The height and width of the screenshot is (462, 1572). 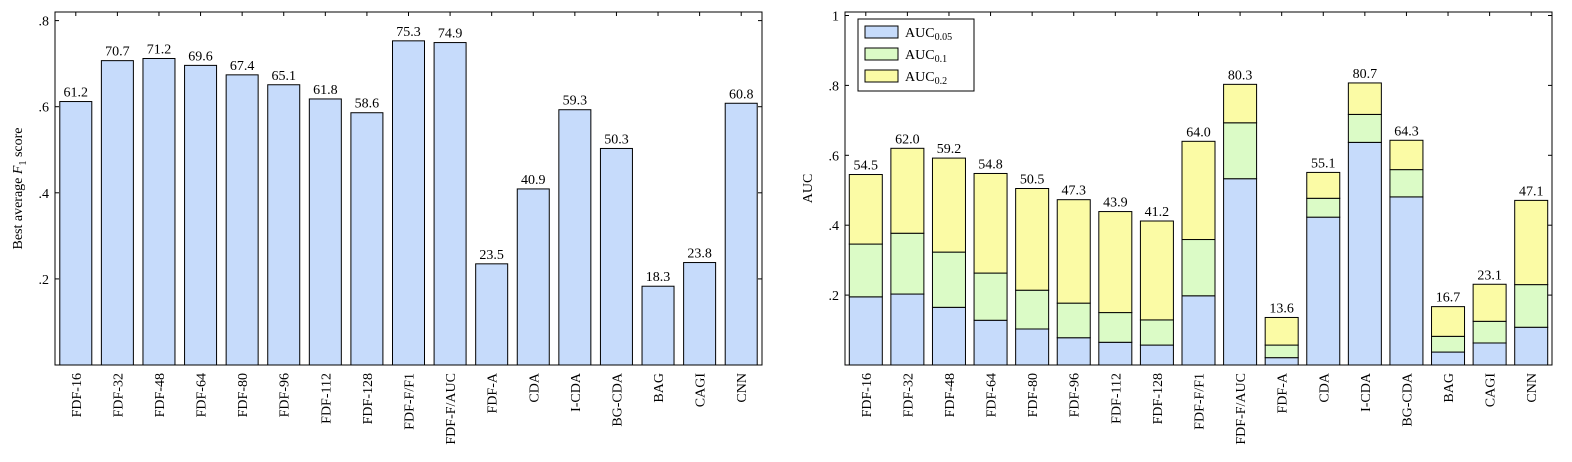 I want to click on bar-auc0-05-i-cda, so click(x=1364, y=253).